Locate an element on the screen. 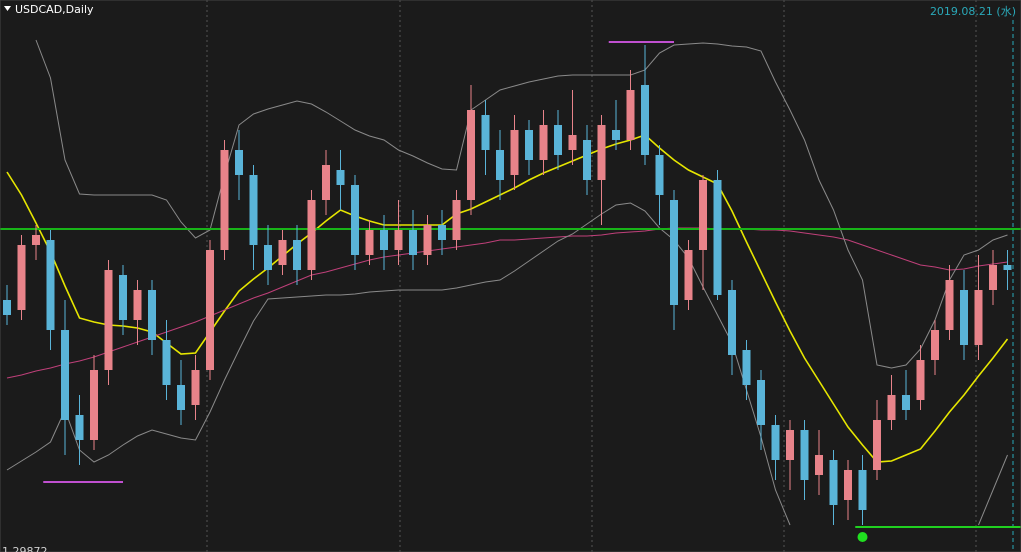  chart-title: USDCAD,Daily is located at coordinates (54, 9).